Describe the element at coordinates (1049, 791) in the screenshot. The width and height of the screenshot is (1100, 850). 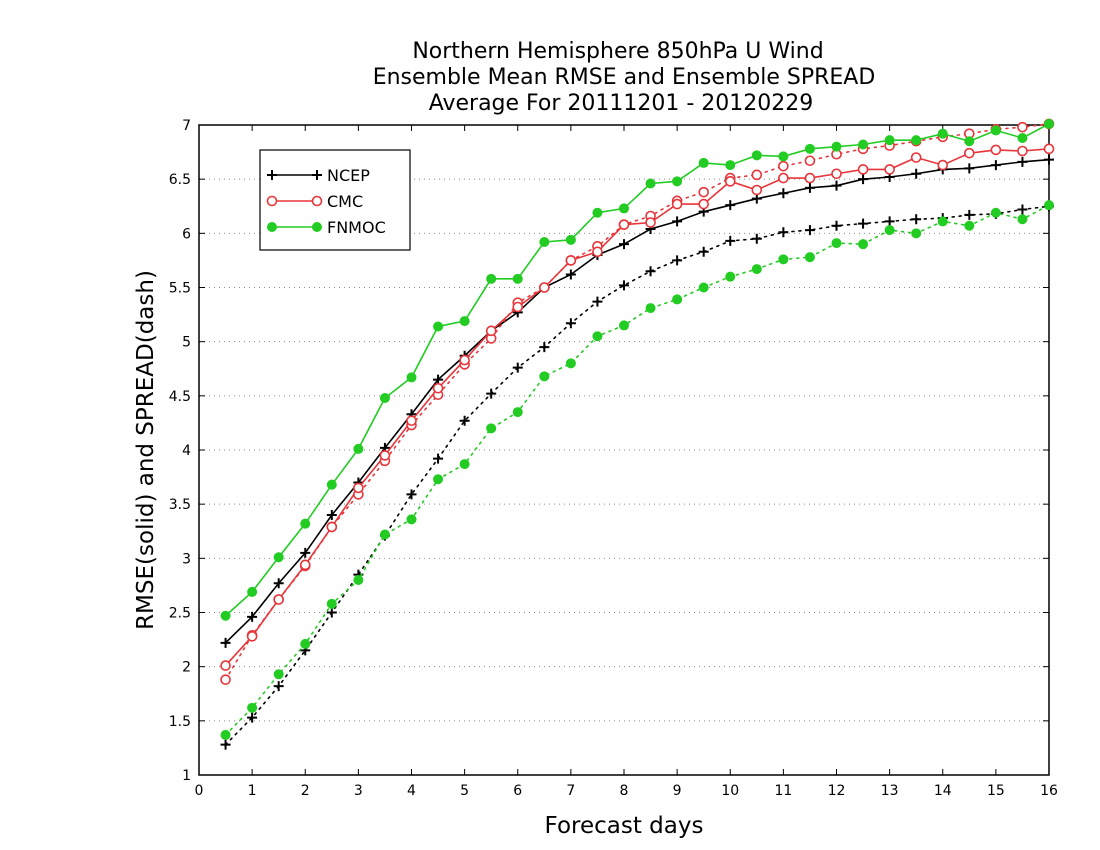
I see `x-tick-label-16: 16` at that location.